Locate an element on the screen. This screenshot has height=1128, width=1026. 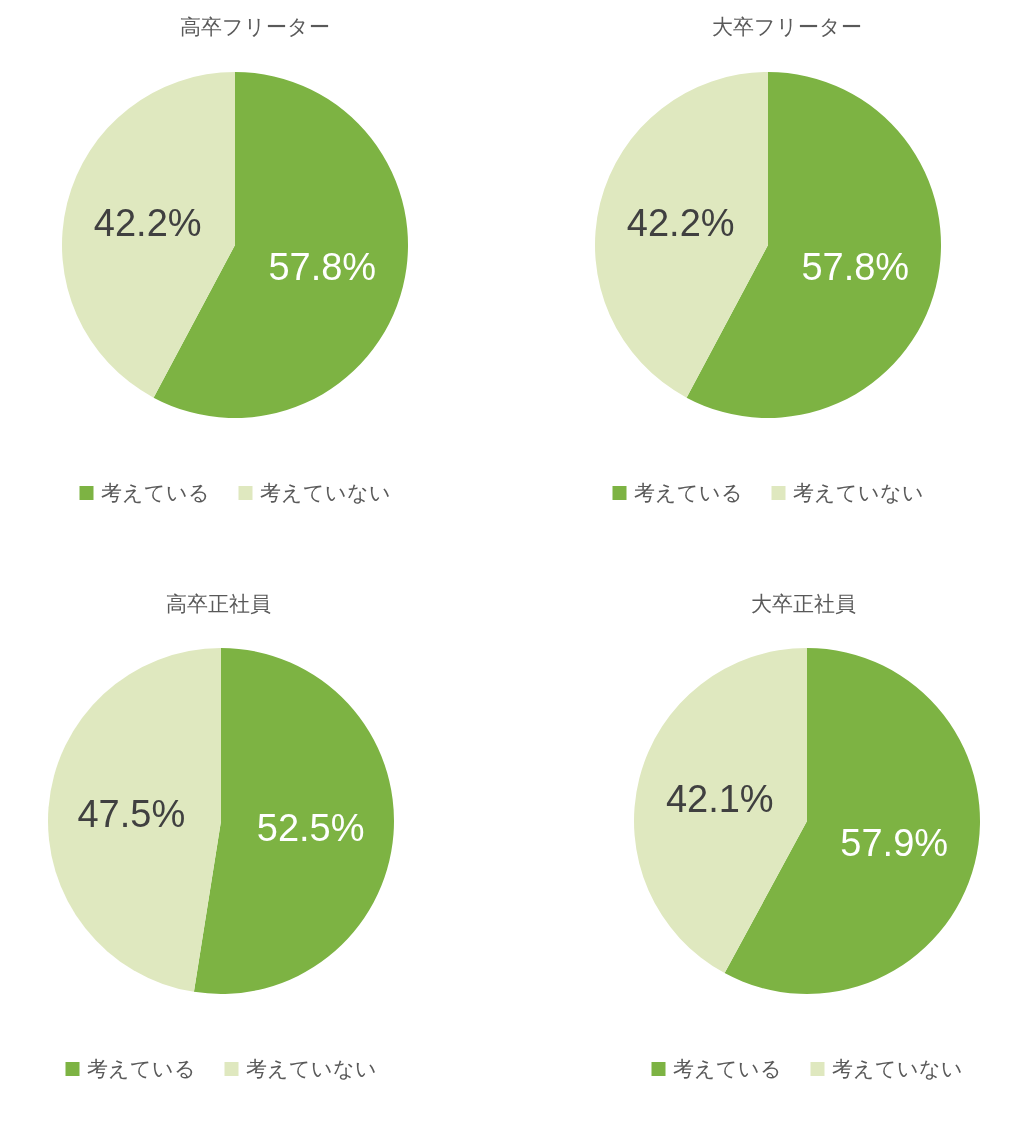
title: 高卒正社員 is located at coordinates (218, 604).